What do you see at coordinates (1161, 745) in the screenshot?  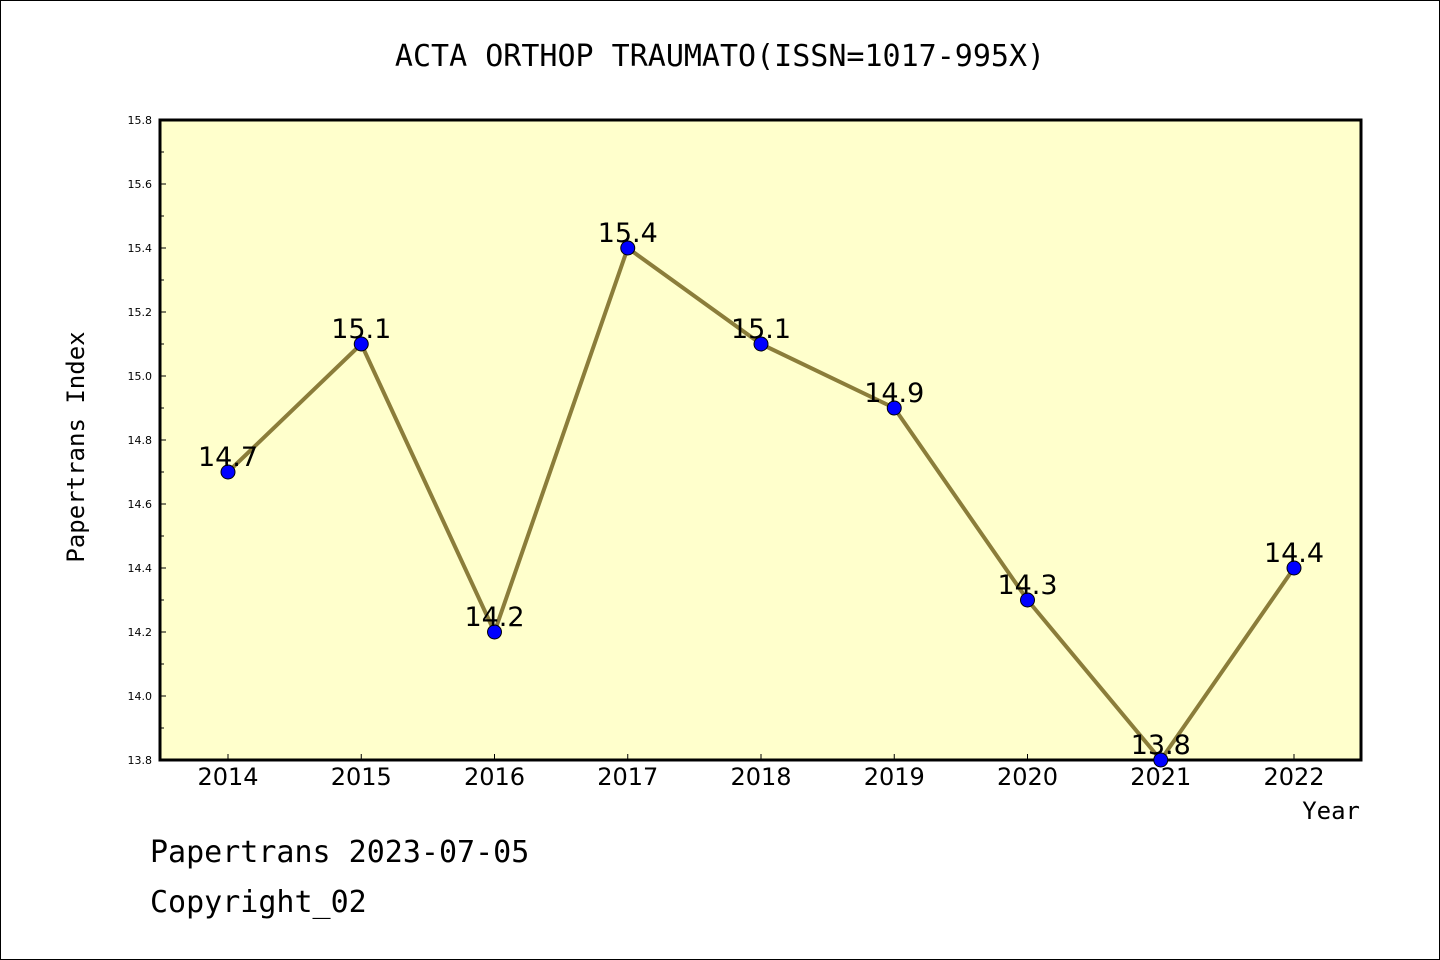 I see `data-label: 13.8` at bounding box center [1161, 745].